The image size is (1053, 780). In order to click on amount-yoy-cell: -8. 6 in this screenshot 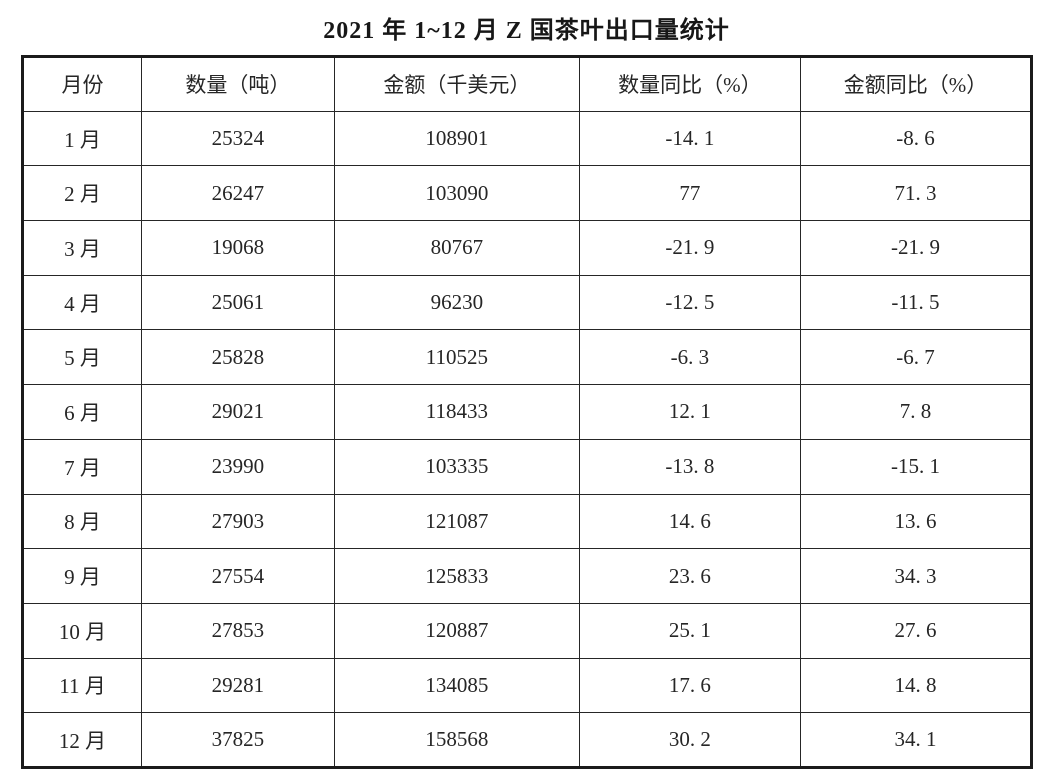, I will do `click(916, 138)`.